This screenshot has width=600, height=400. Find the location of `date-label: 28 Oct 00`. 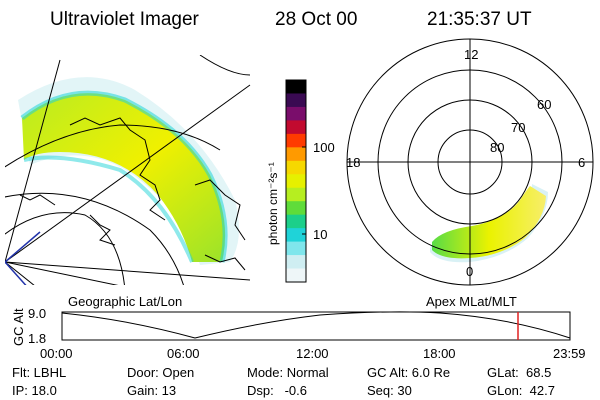

date-label: 28 Oct 00 is located at coordinates (316, 19).